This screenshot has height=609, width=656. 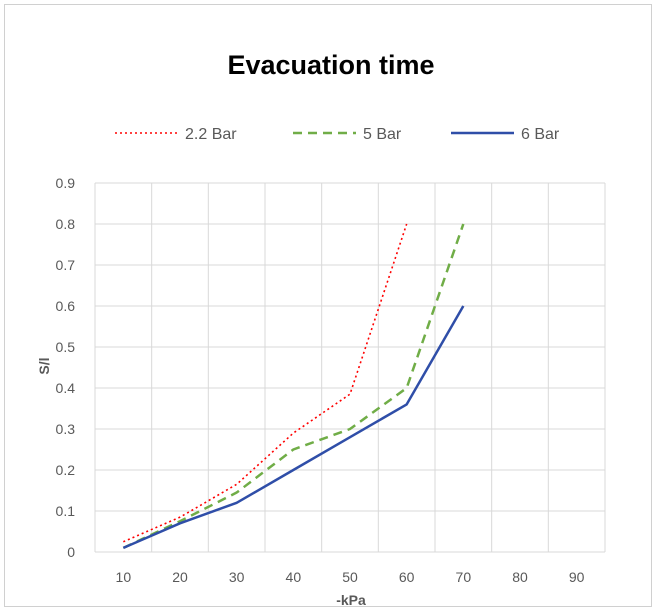 What do you see at coordinates (382, 134) in the screenshot?
I see `legend-label: 5 Bar` at bounding box center [382, 134].